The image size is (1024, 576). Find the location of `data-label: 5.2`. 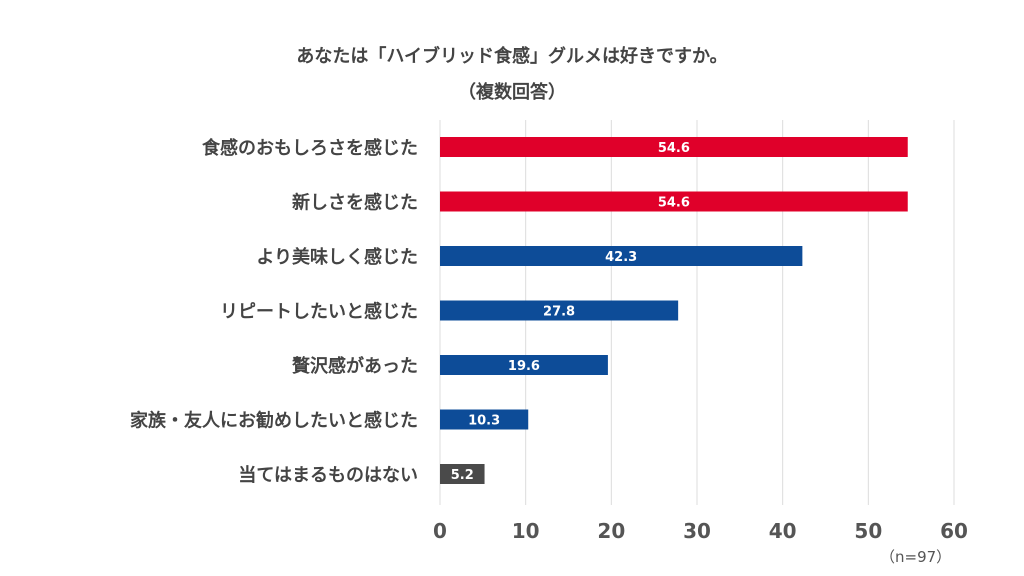

data-label: 5.2 is located at coordinates (462, 475).